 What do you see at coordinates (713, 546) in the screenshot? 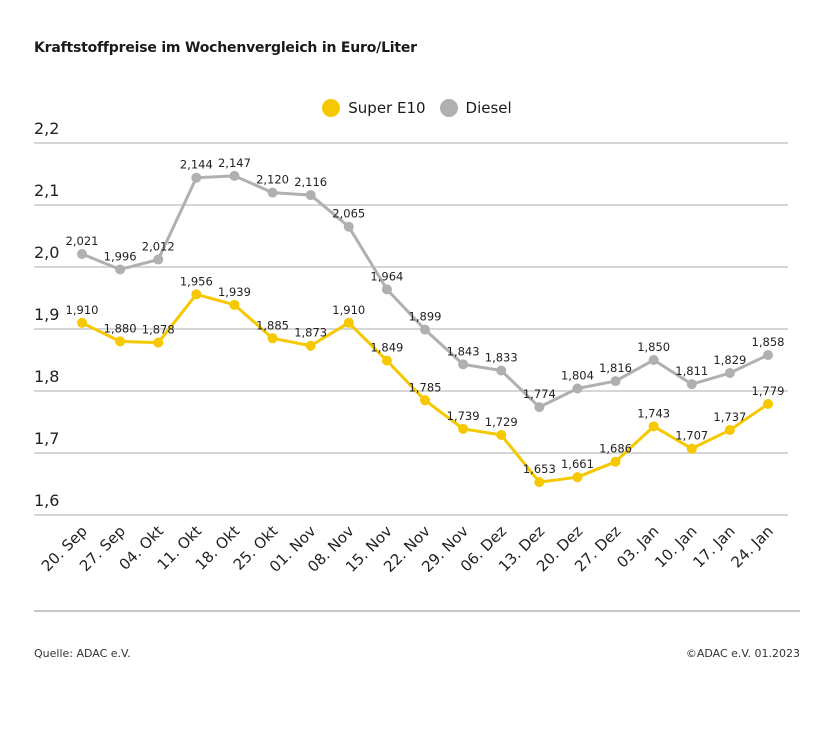
I see `x-tick-label: 17. Jan` at bounding box center [713, 546].